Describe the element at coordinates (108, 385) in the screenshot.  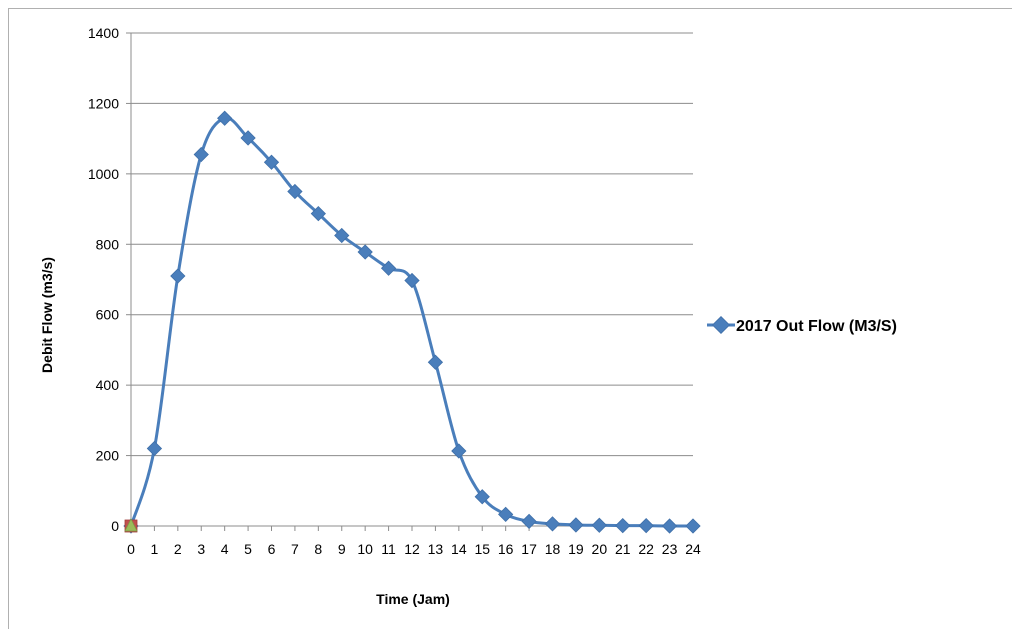
I see `y-tick-label: 400` at that location.